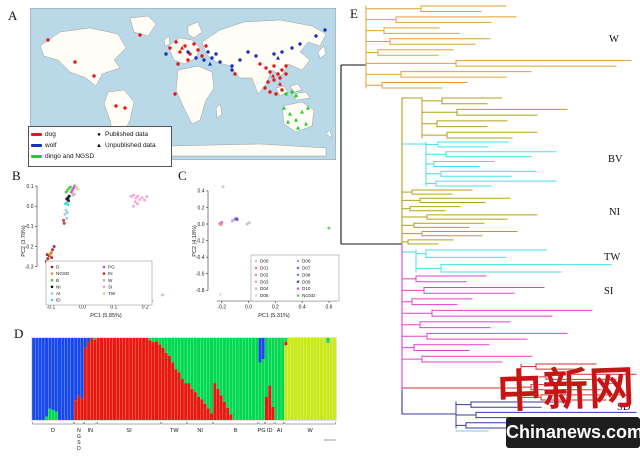 The width and height of the screenshot is (640, 459). I want to click on svg-text: D07, so click(306, 268).